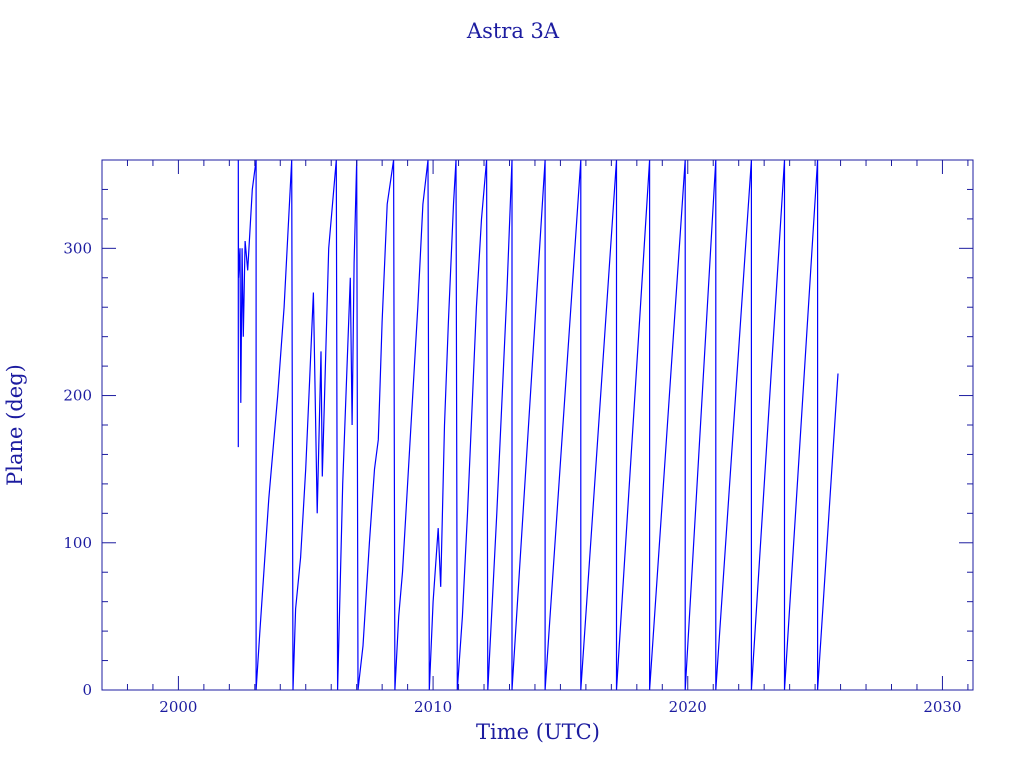 This screenshot has width=1024, height=768. I want to click on x-tick-label: 2030, so click(942, 707).